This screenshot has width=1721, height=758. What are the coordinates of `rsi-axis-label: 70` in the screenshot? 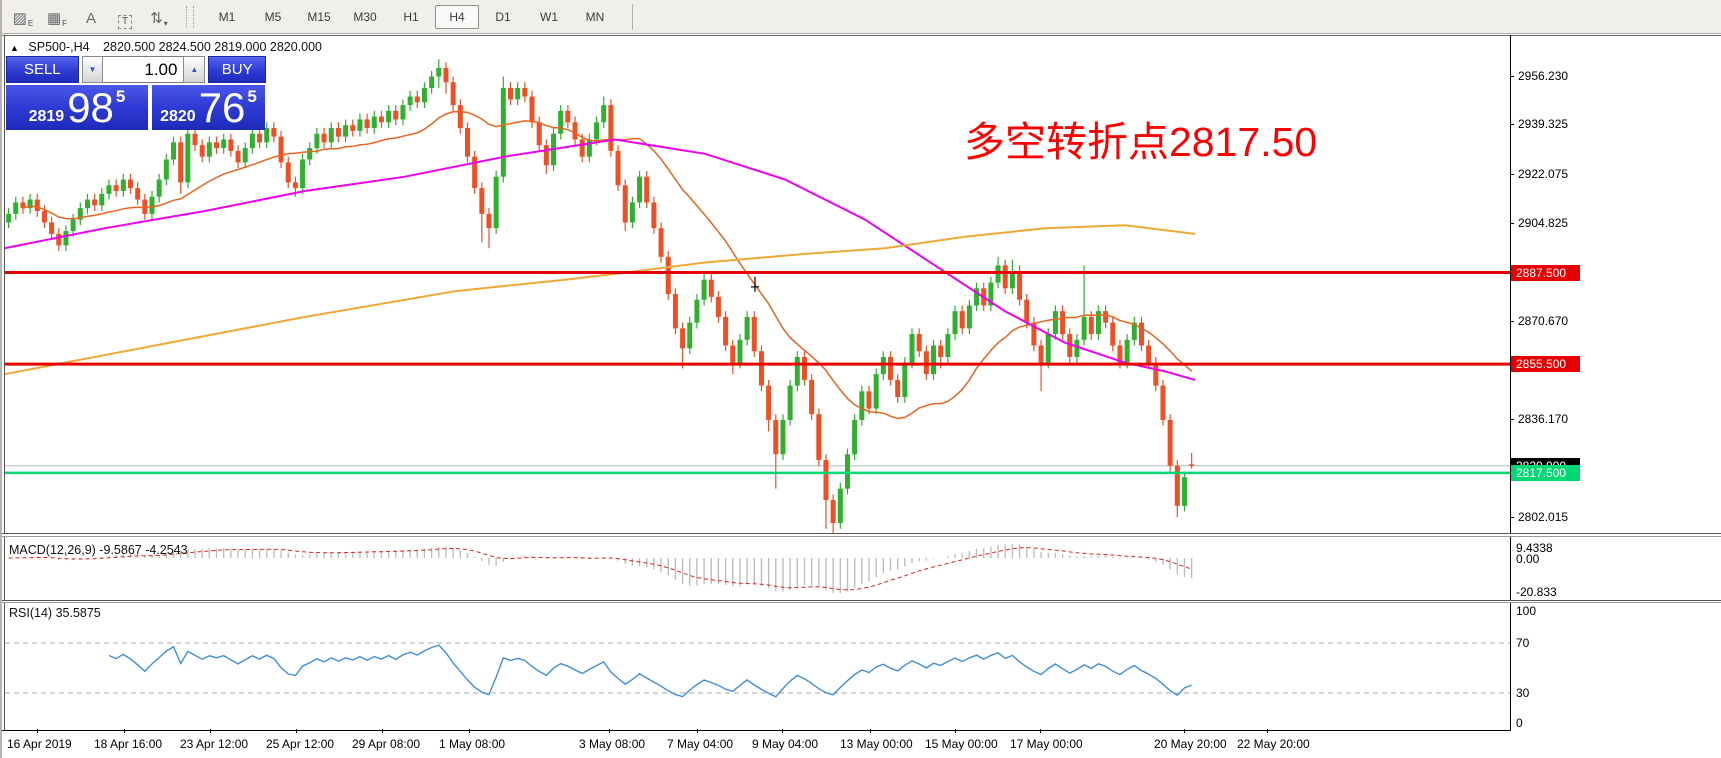 It's located at (1523, 643).